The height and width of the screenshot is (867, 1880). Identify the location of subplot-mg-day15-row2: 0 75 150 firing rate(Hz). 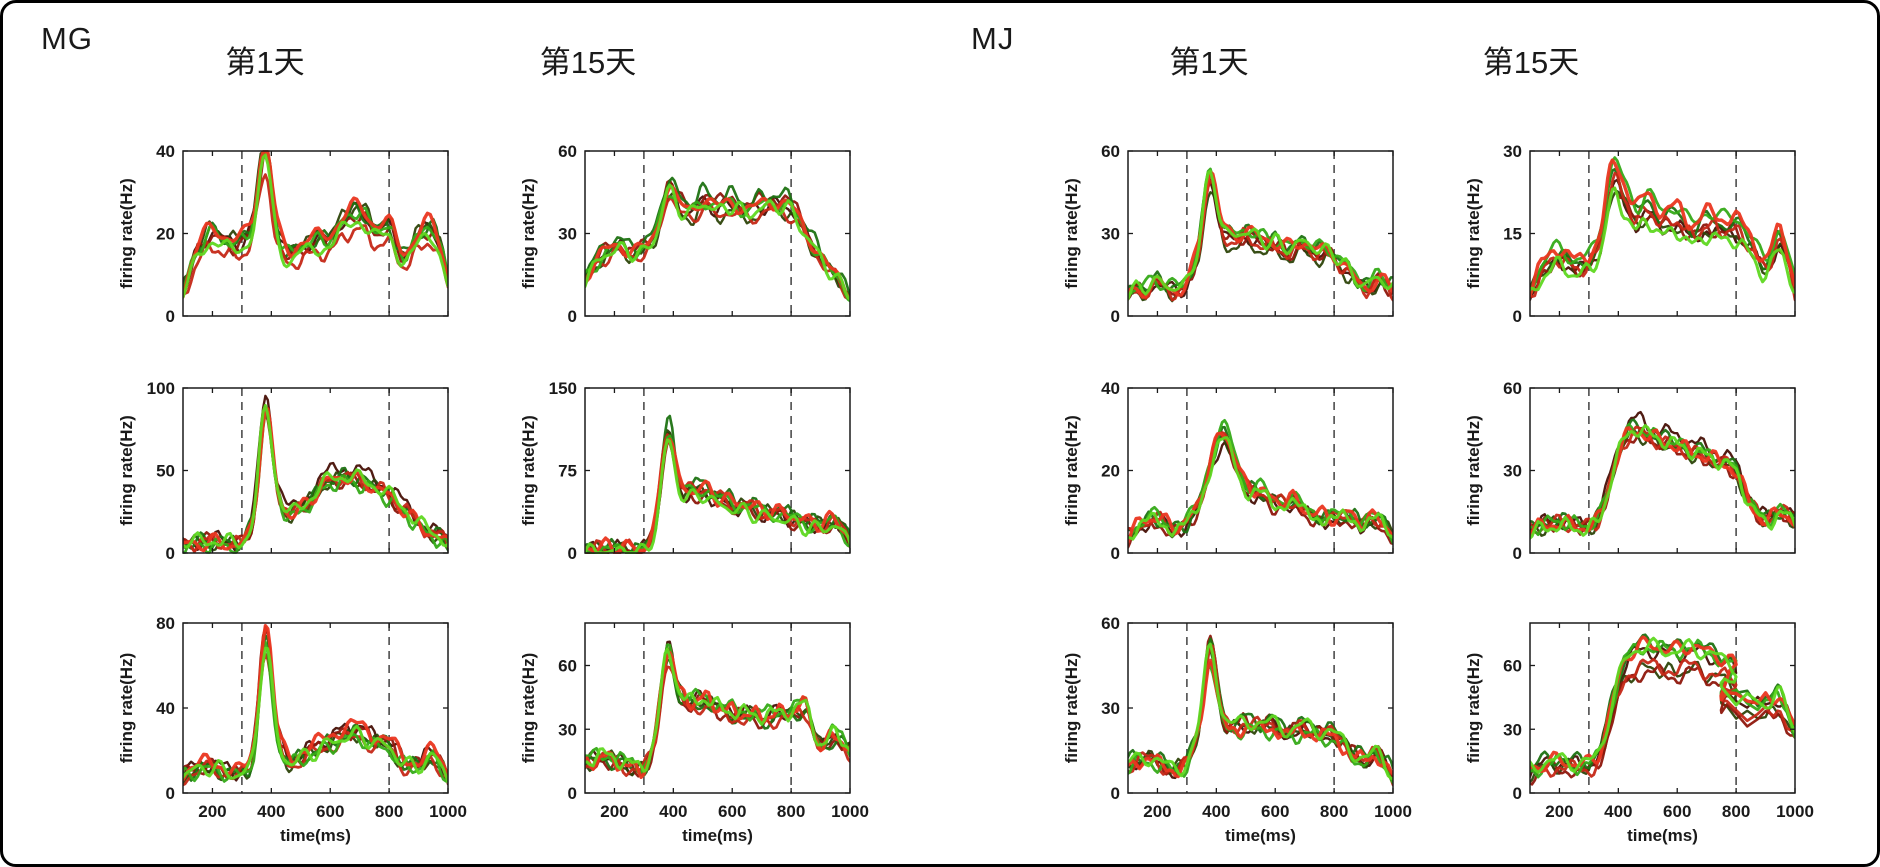
(692, 473).